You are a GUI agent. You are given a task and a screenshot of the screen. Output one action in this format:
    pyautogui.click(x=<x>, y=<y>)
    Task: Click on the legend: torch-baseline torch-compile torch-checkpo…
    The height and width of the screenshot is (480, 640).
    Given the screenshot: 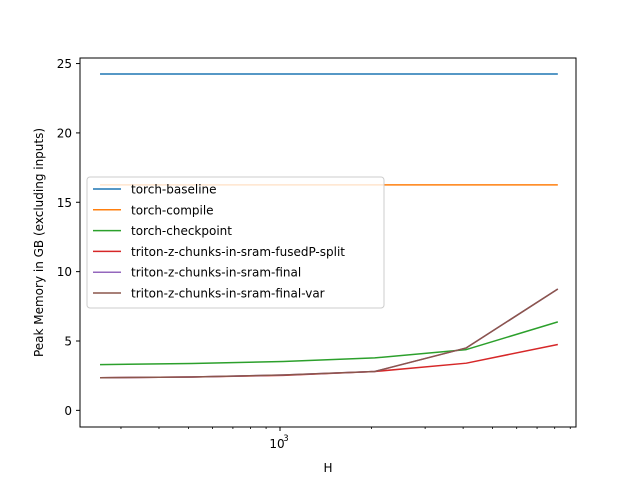 What is the action you would take?
    pyautogui.click(x=235, y=242)
    